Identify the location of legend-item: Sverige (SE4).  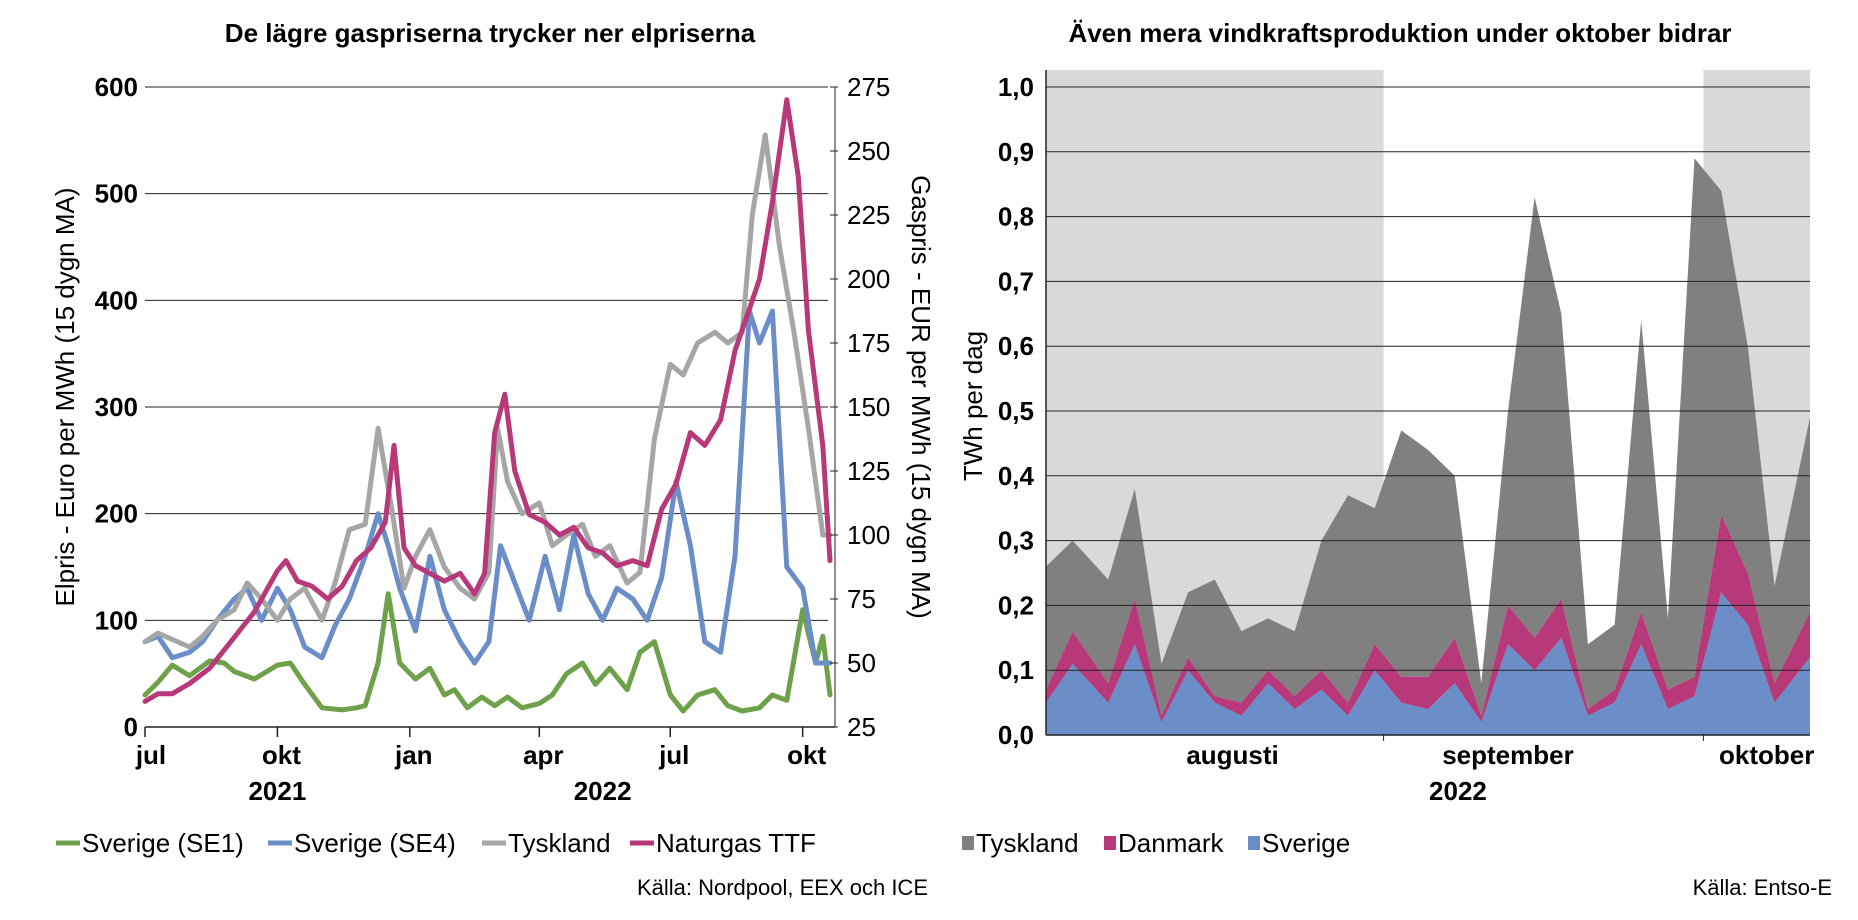
(362, 843).